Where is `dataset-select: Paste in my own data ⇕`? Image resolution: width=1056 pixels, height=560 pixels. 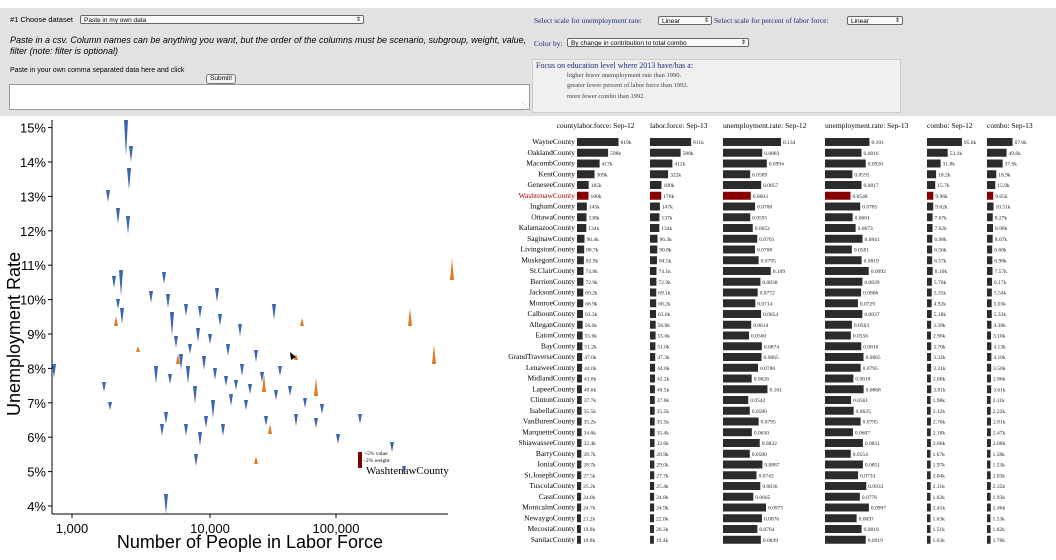
dataset-select: Paste in my own data ⇕ is located at coordinates (222, 19).